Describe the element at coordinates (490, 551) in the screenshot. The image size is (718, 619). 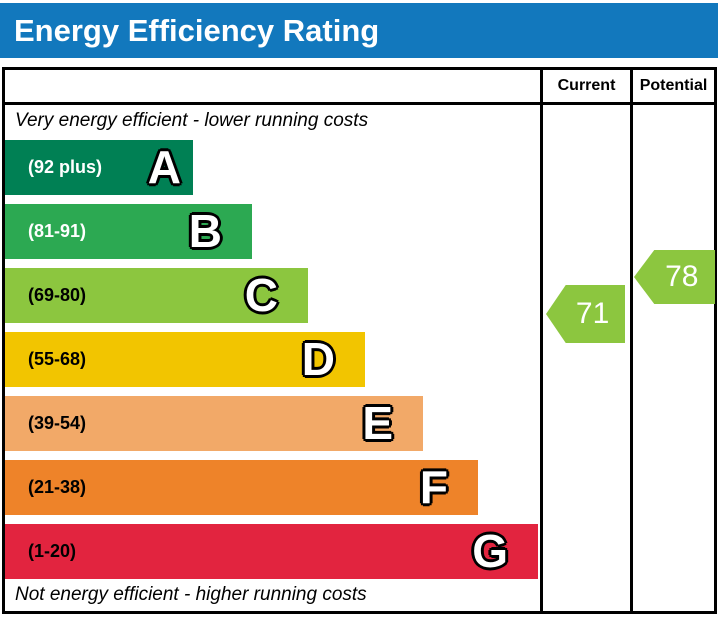
I see `band-letter: G` at that location.